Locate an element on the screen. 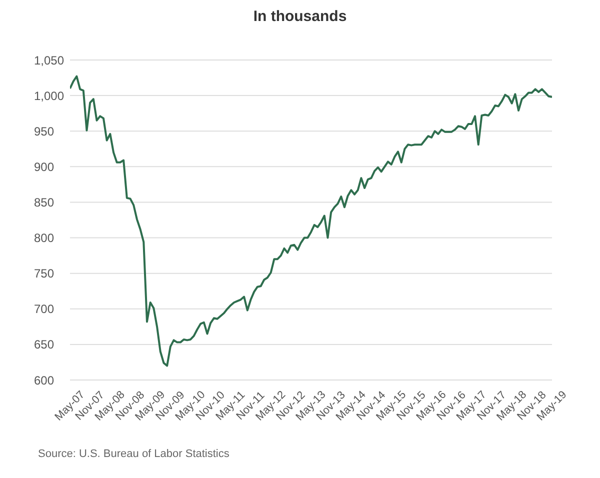 The width and height of the screenshot is (600, 478). y-tick-label: 750 is located at coordinates (44, 273).